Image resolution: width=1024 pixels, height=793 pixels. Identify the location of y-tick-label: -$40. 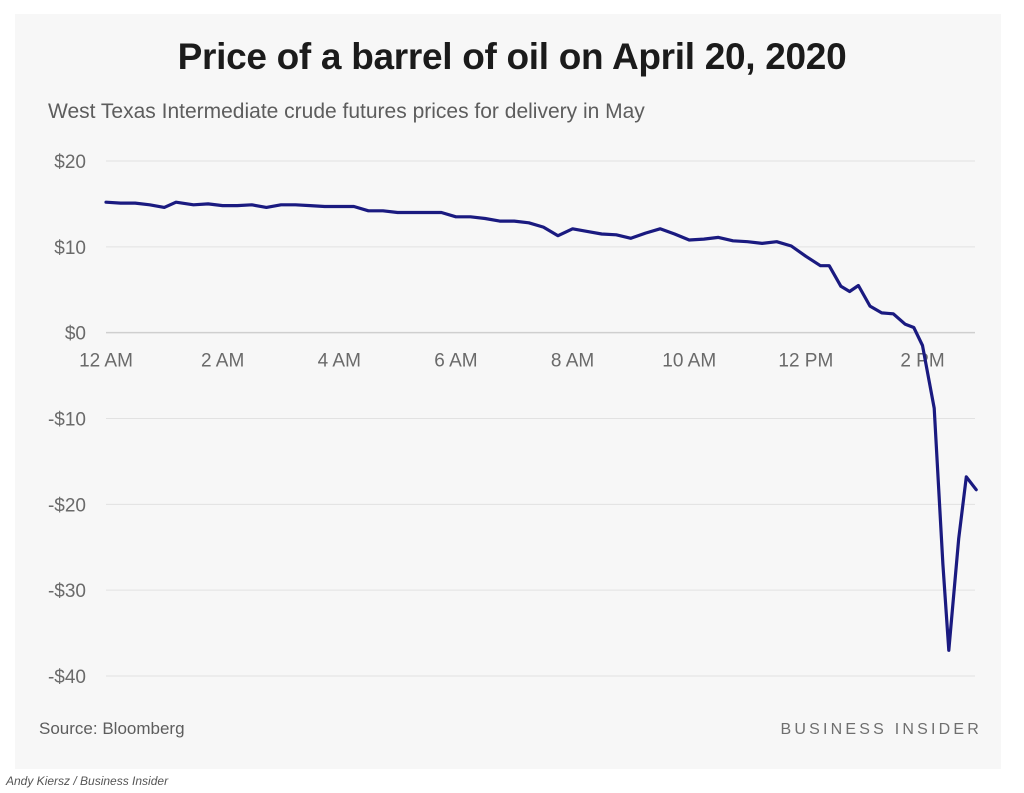
(67, 677).